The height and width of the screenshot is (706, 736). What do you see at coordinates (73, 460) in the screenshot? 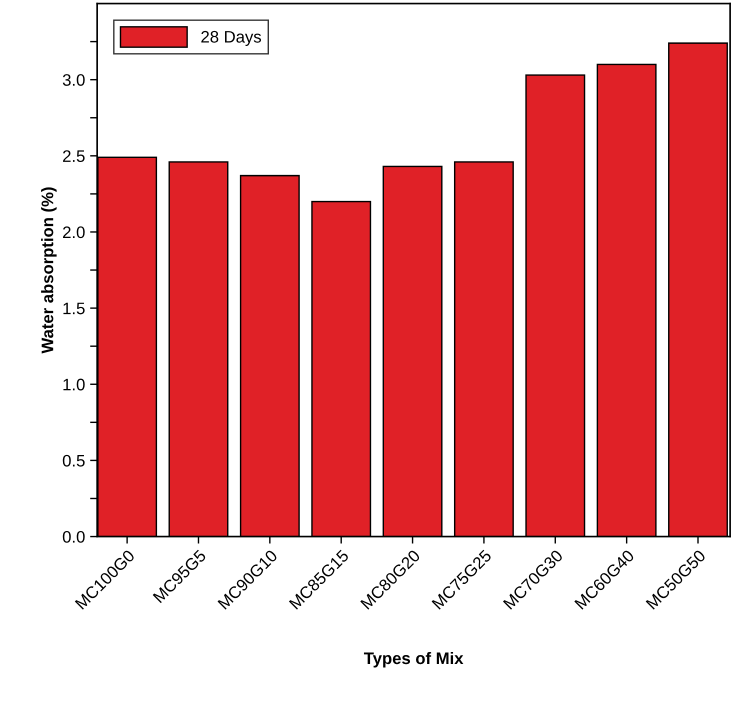
I see `y-tick-label: 0.5` at bounding box center [73, 460].